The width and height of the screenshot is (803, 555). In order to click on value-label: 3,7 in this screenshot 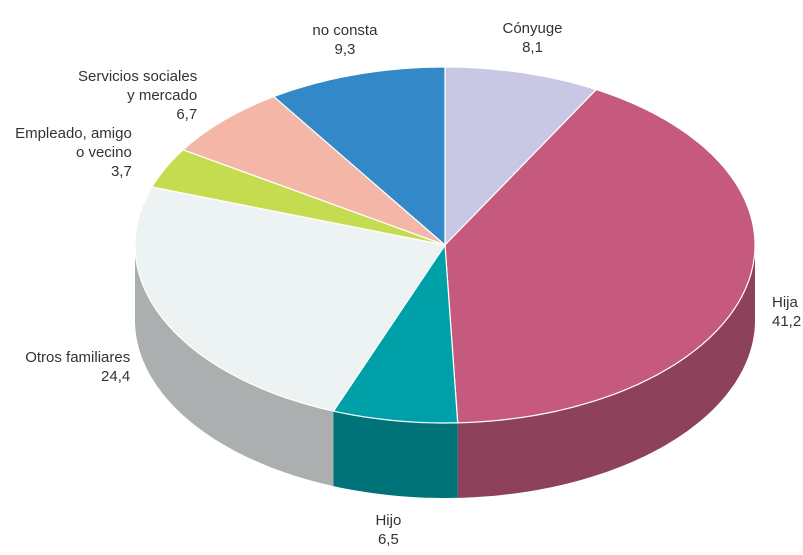, I will do `click(121, 171)`.